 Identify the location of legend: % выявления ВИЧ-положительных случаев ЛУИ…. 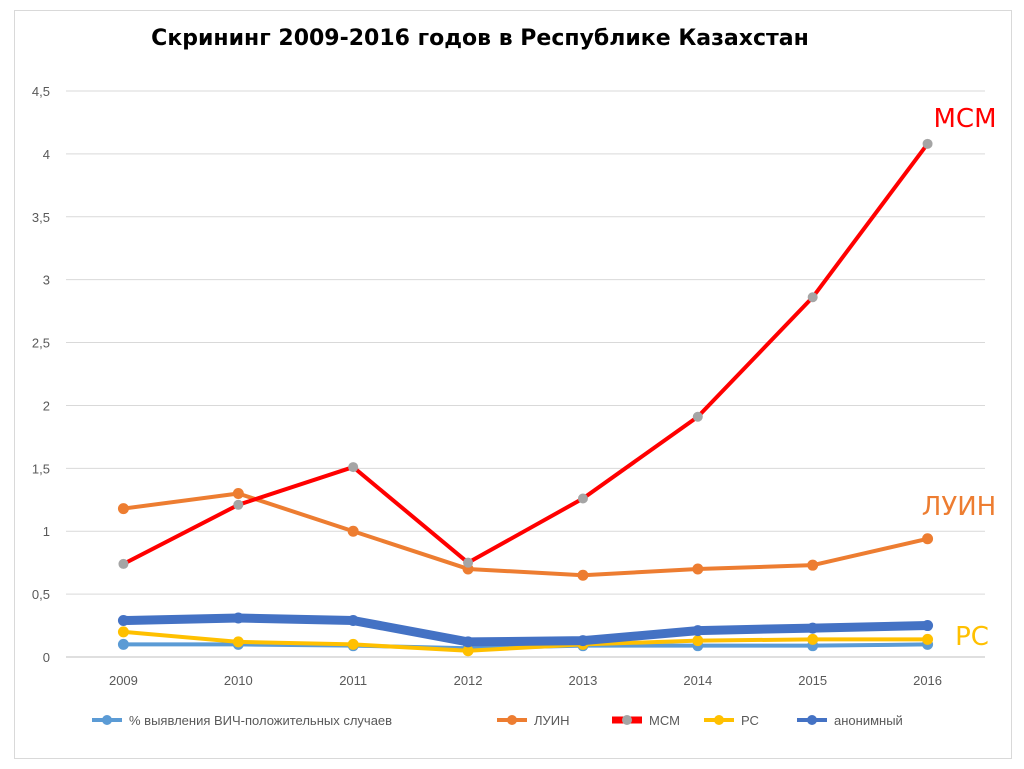
(497, 720).